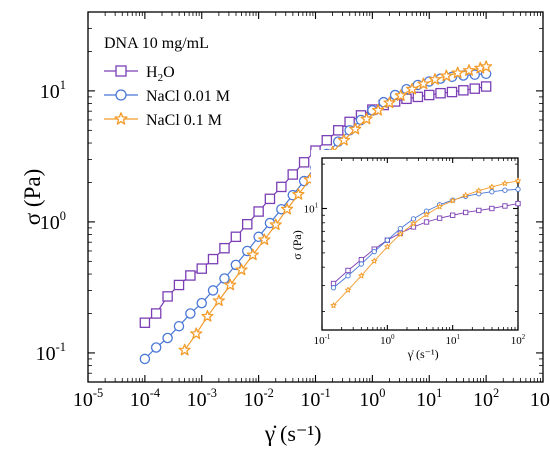 This screenshot has height=453, width=550. I want to click on legend-label: H2O, so click(160, 74).